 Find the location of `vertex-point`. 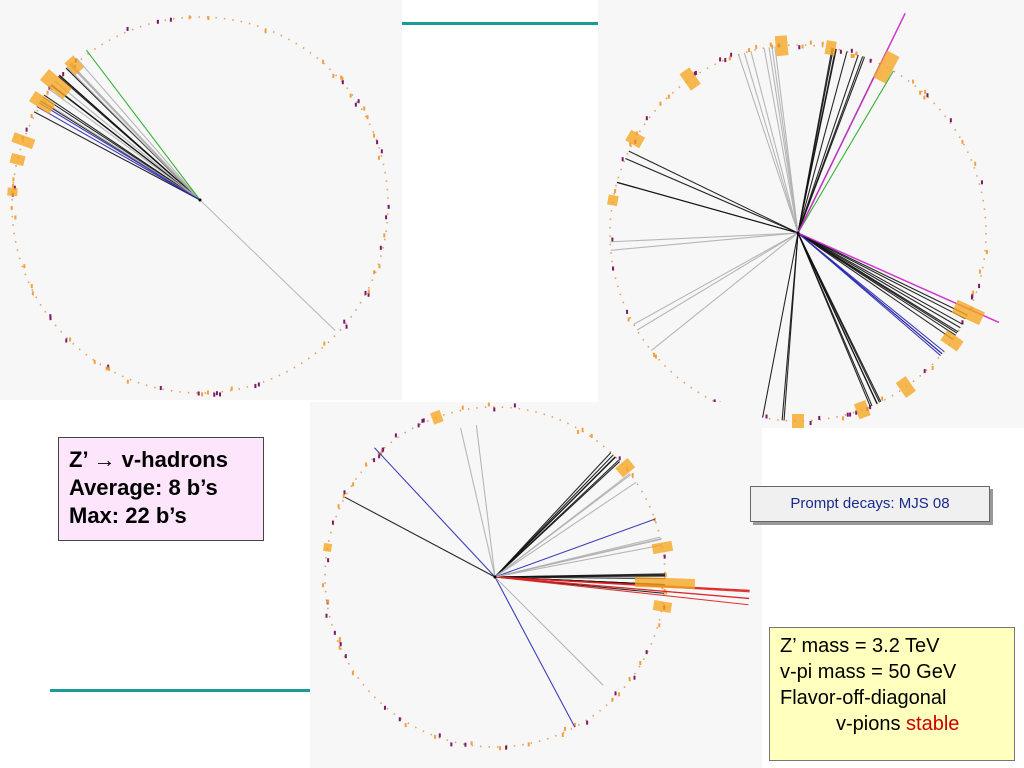

vertex-point is located at coordinates (495, 577).